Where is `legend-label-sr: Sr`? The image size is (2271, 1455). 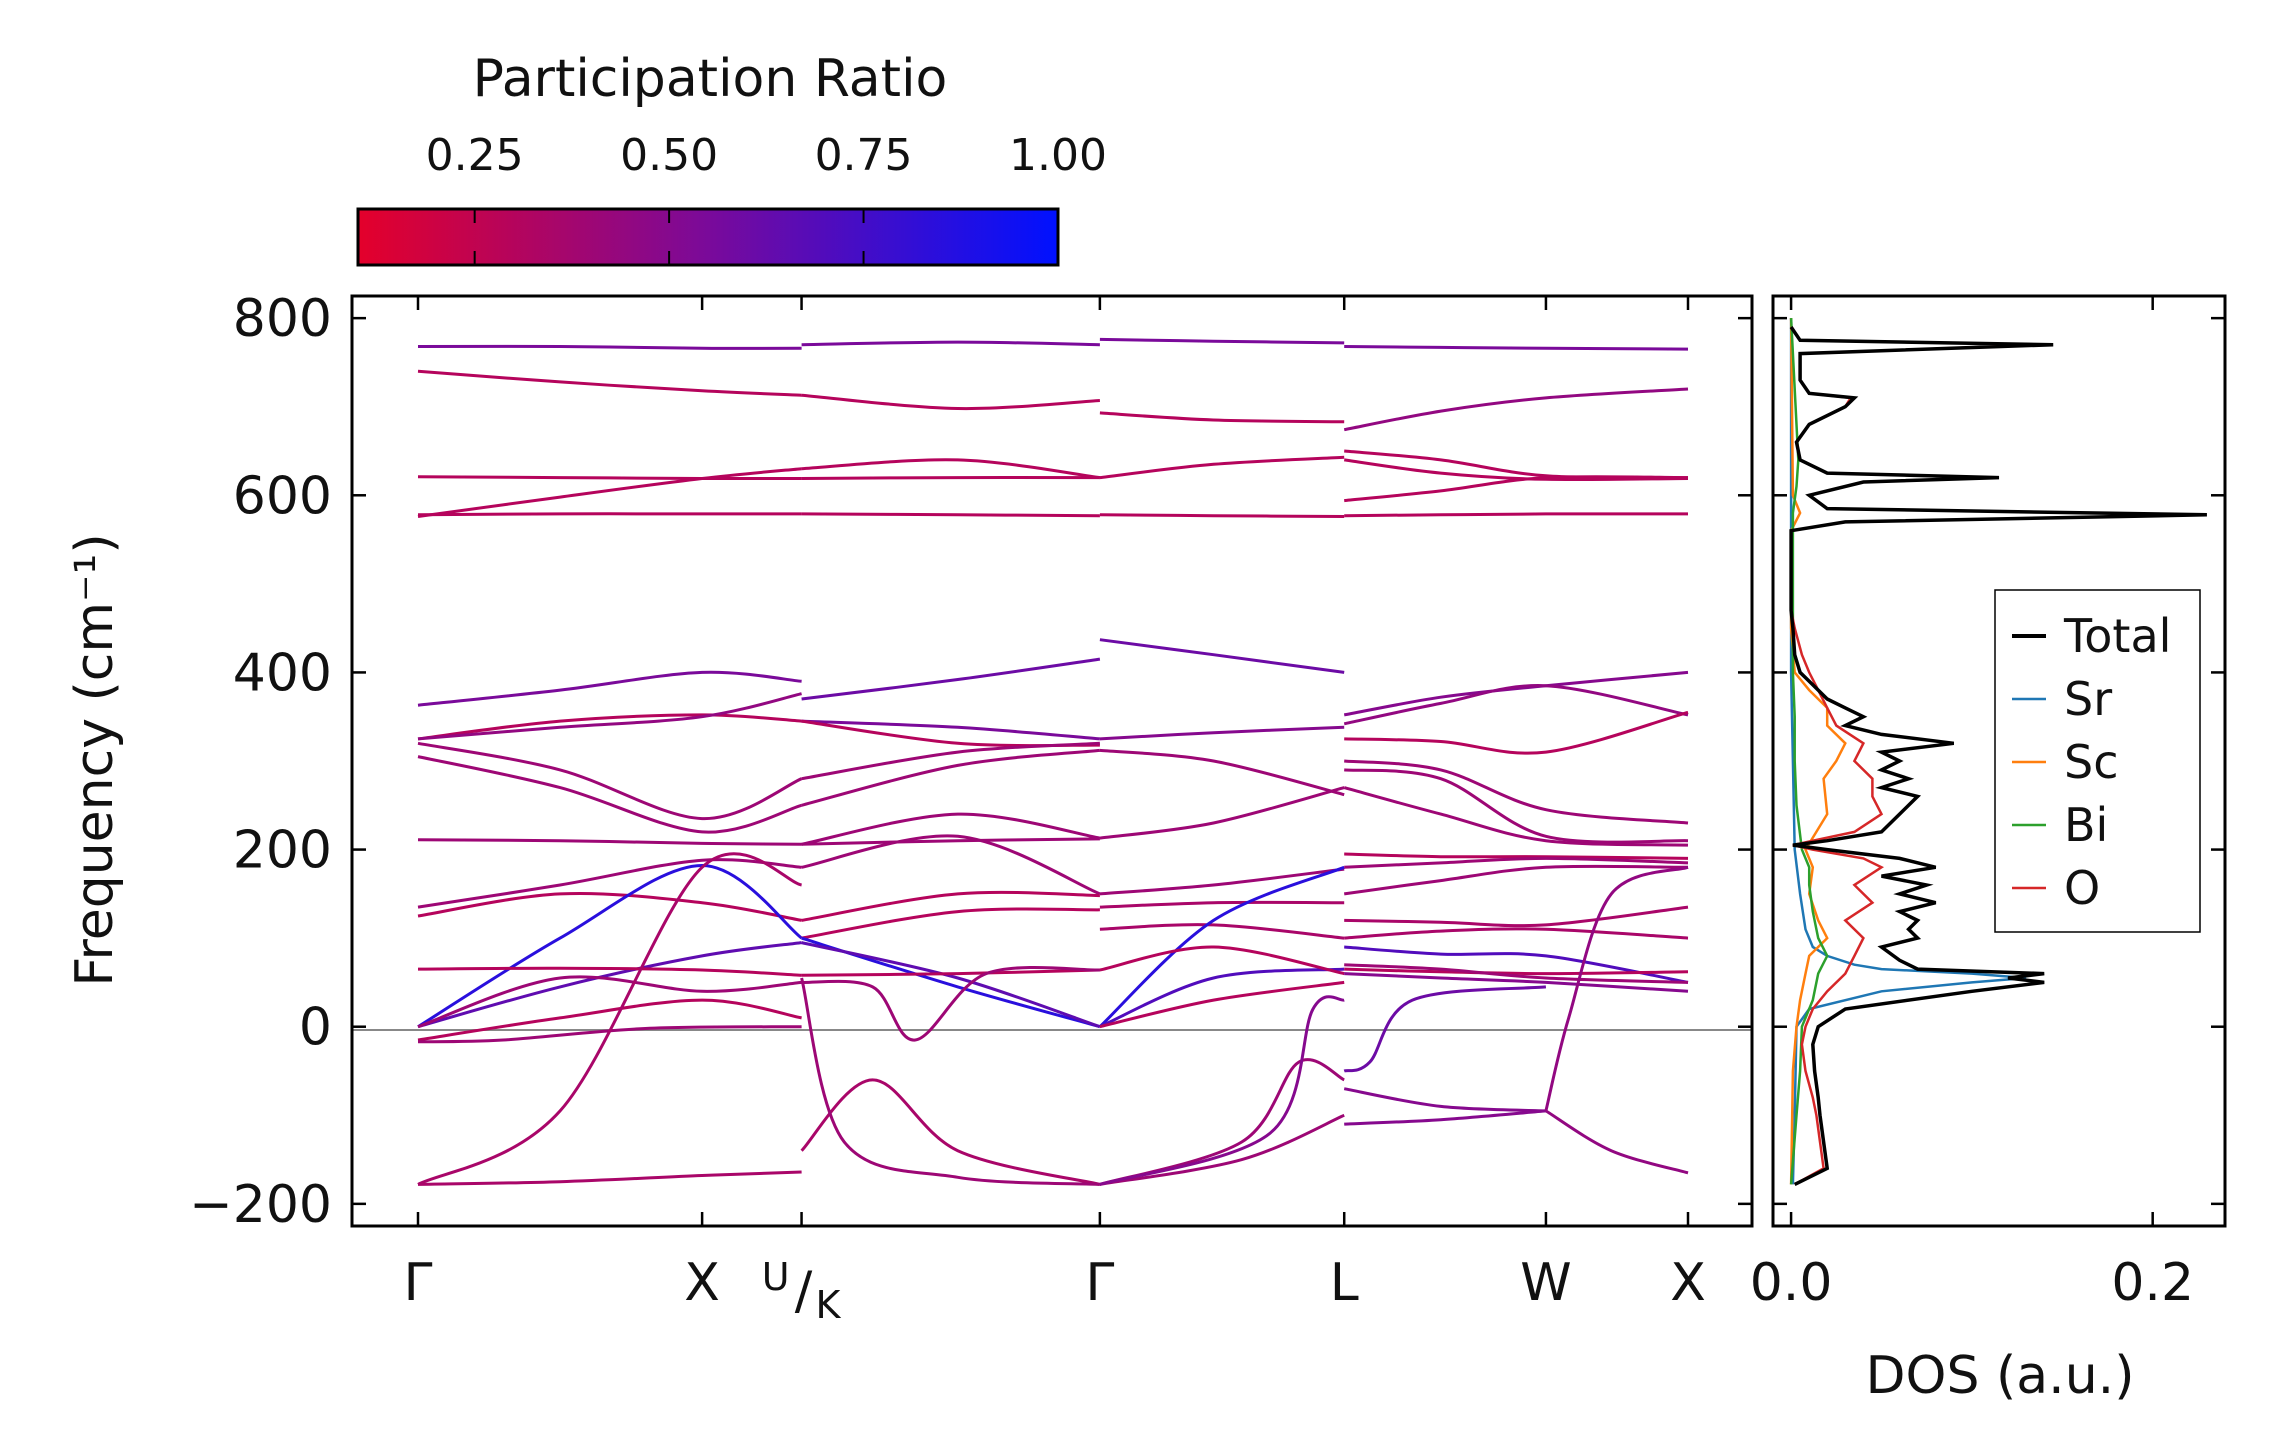
legend-label-sr: Sr is located at coordinates (2088, 699).